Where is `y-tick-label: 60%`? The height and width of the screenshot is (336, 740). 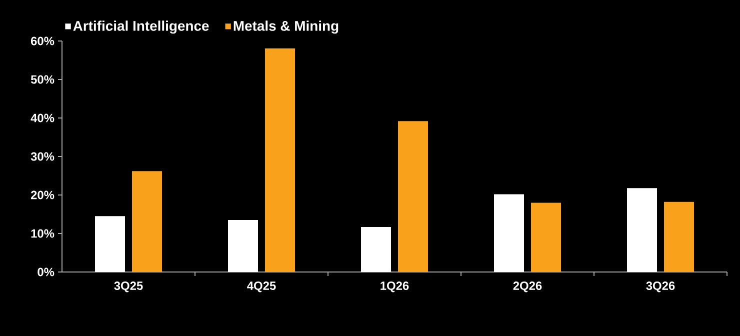
y-tick-label: 60% is located at coordinates (42, 41).